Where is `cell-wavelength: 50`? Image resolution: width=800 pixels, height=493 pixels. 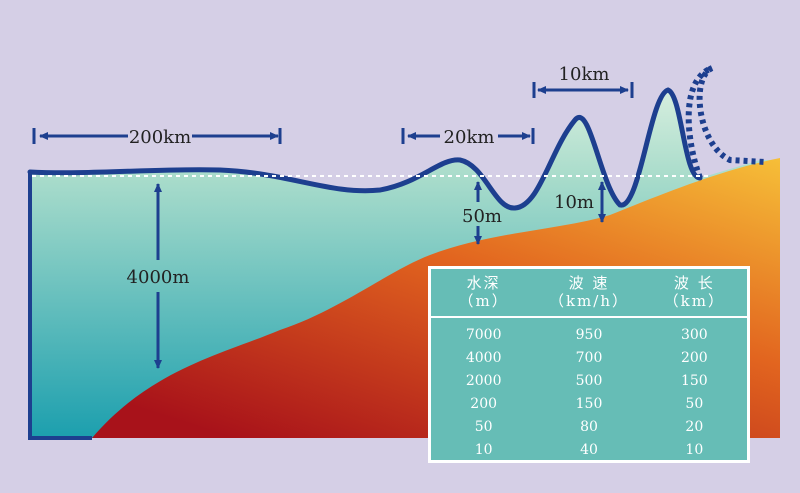 cell-wavelength: 50 is located at coordinates (694, 404).